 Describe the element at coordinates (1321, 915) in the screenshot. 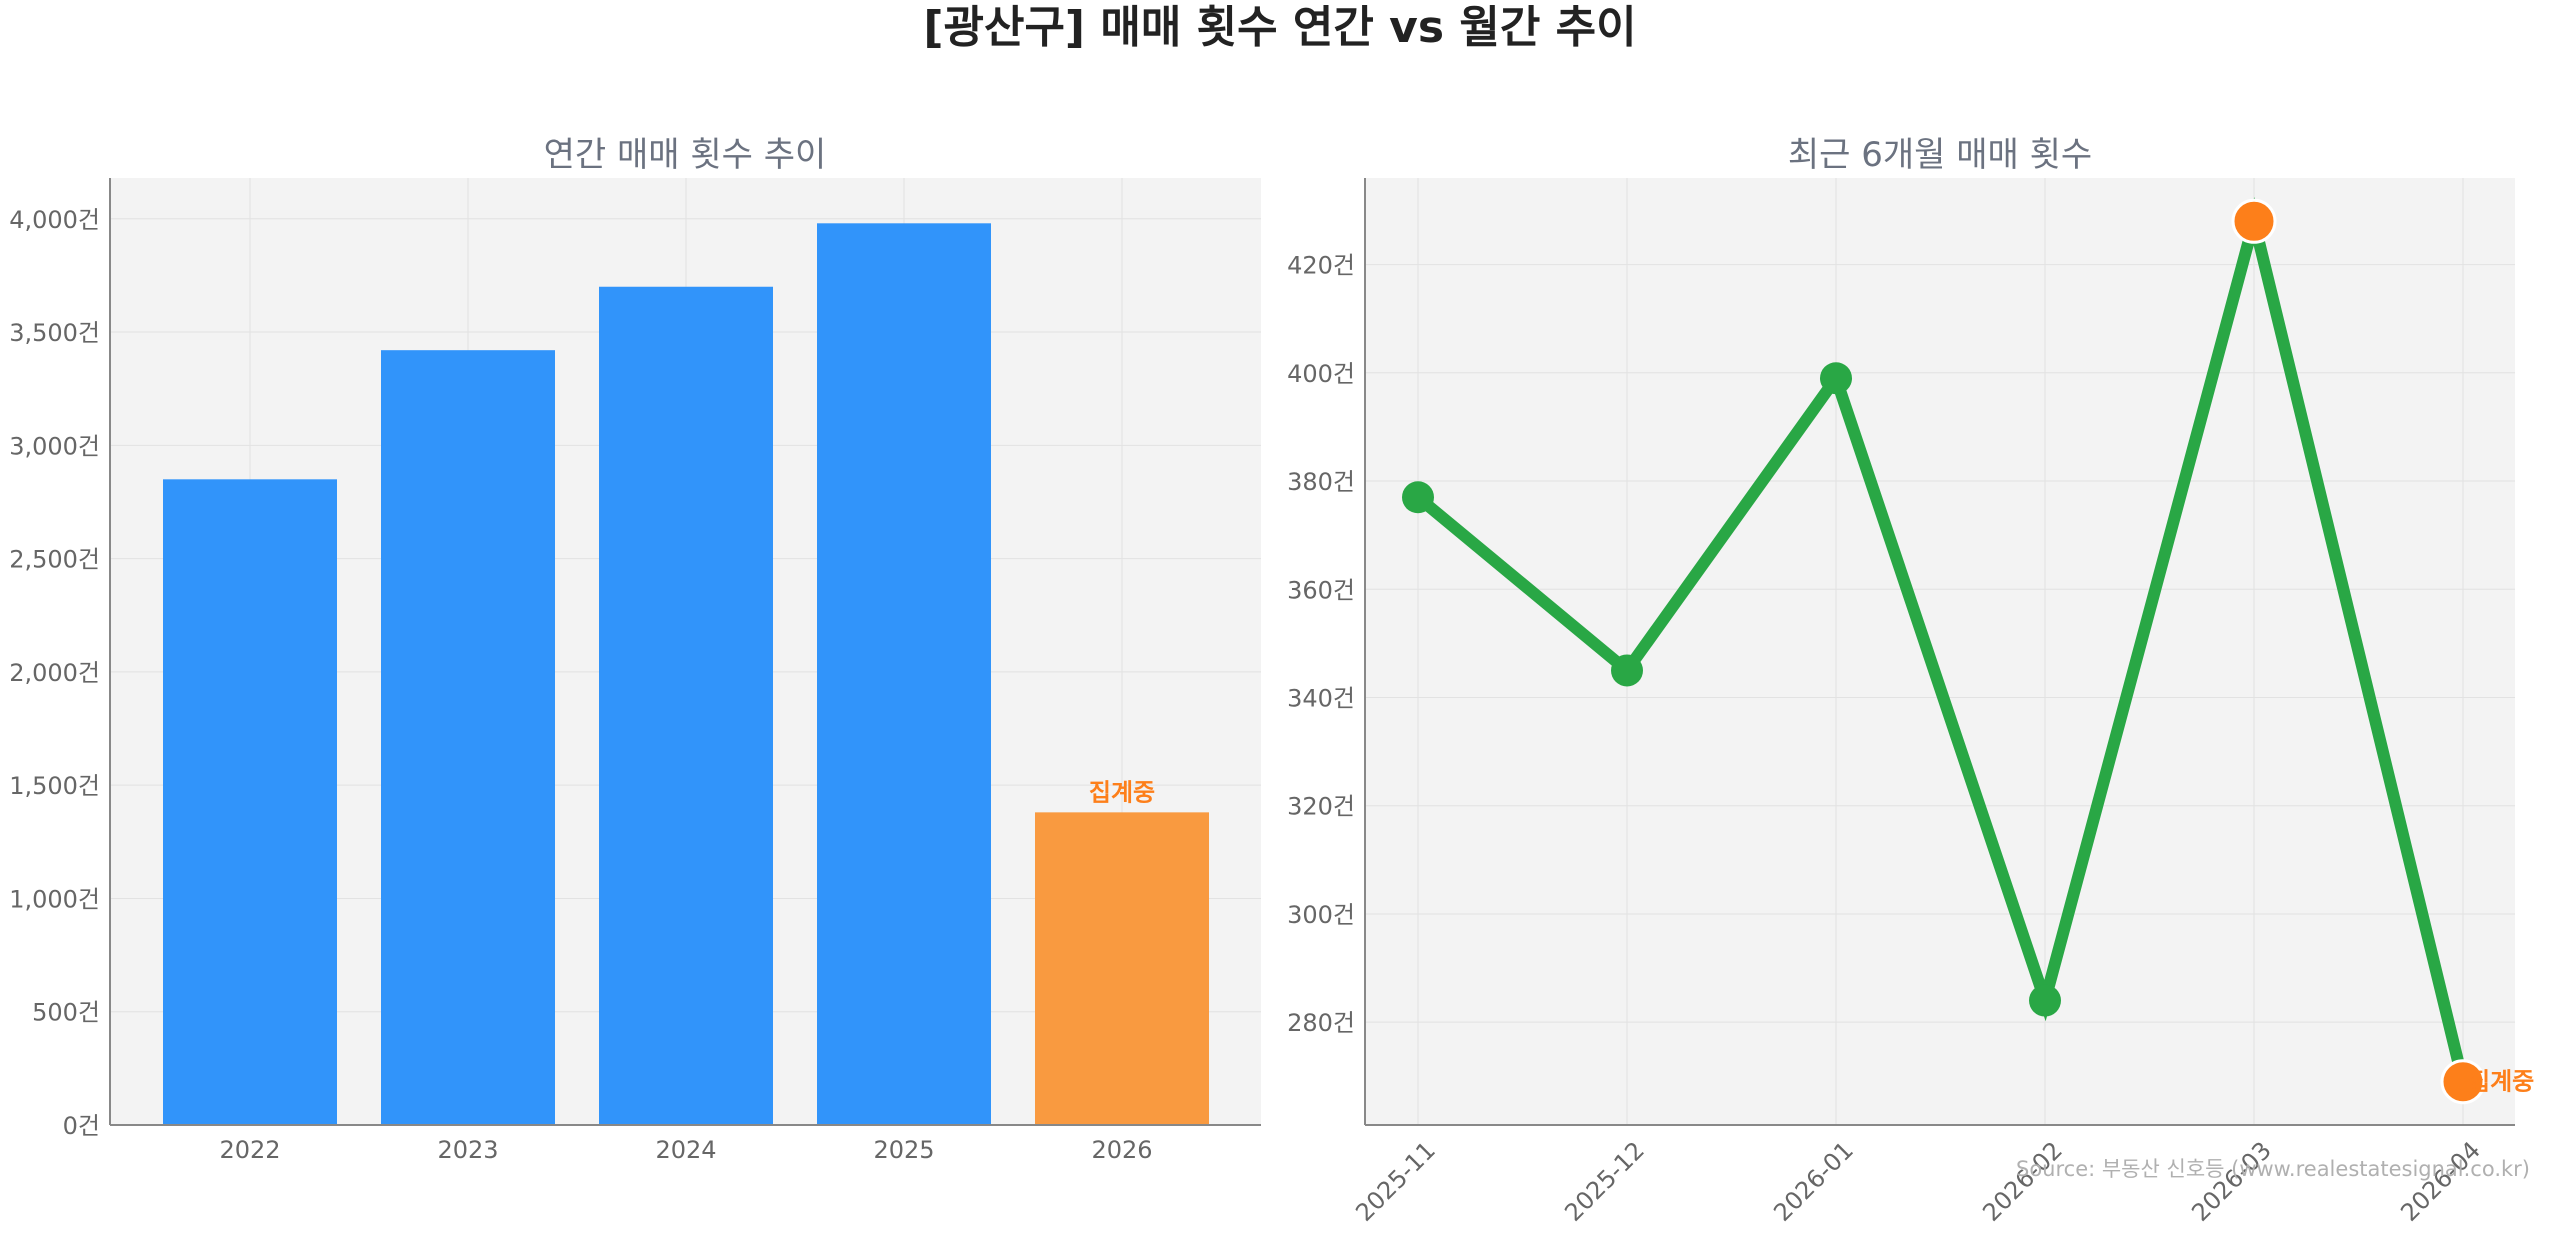

I see `monthly-ytick-label: 300건` at that location.